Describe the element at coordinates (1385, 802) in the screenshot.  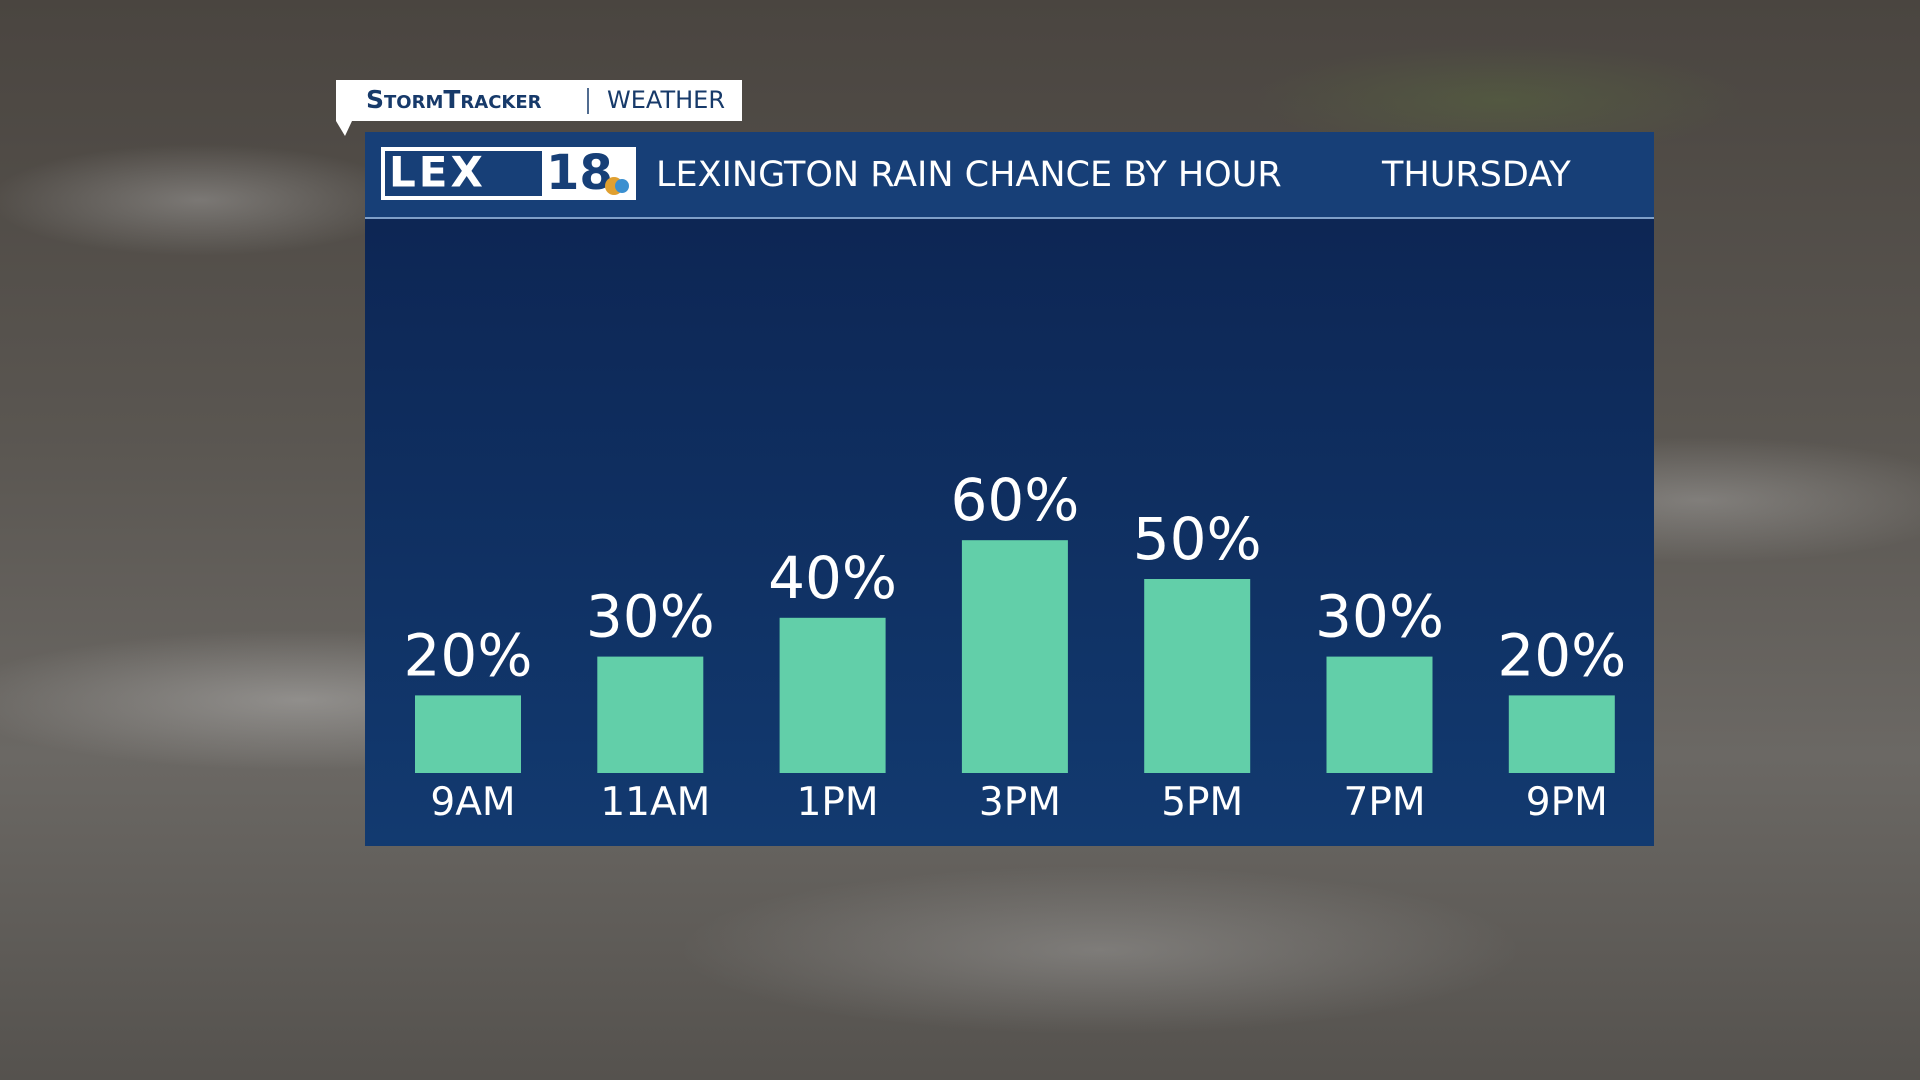
I see `x-tick-label: 7PM` at that location.